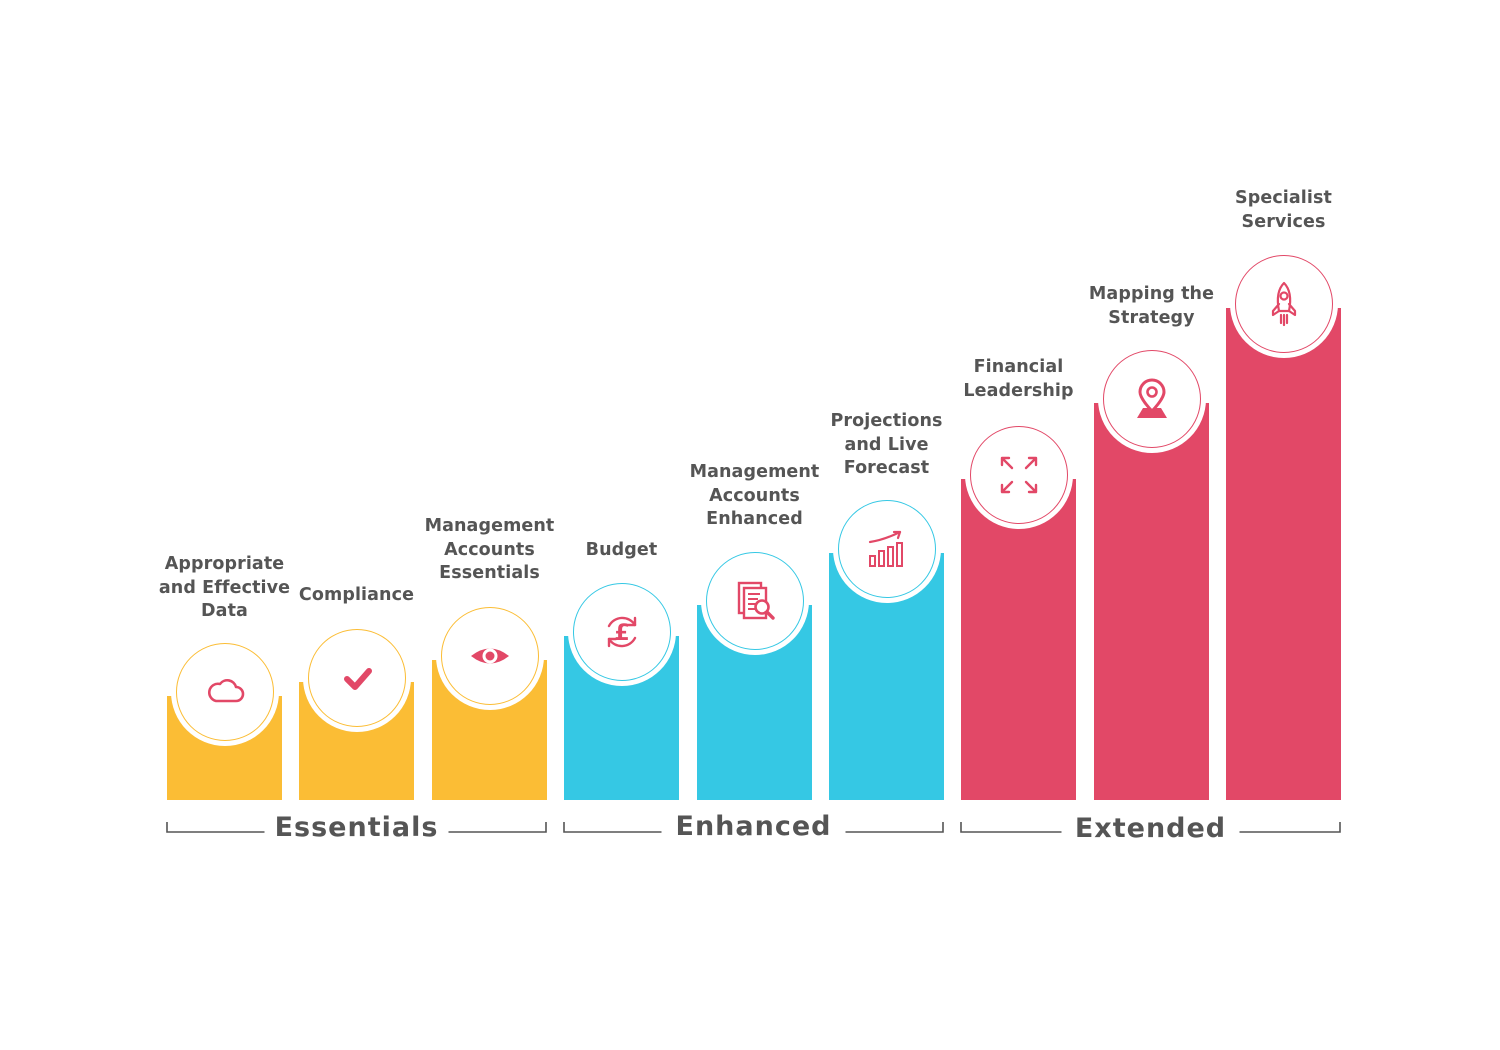  I want to click on document-search-icon, so click(756, 600).